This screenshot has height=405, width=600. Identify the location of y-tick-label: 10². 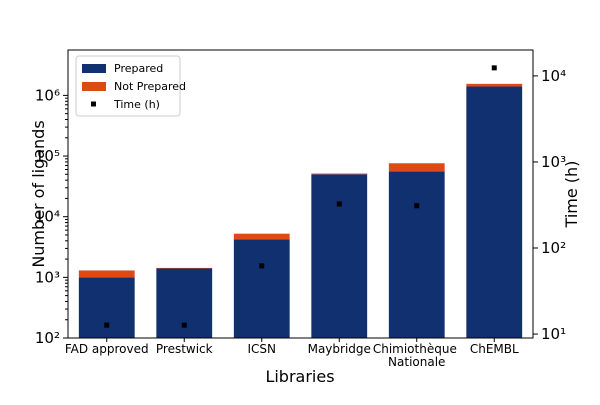
(47, 338).